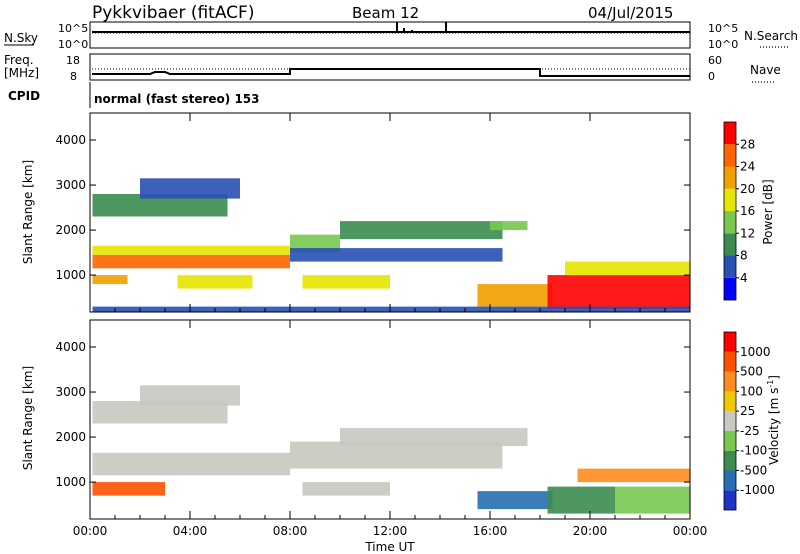 The image size is (800, 554). I want to click on date-label: 04/Jul/2015, so click(630, 13).